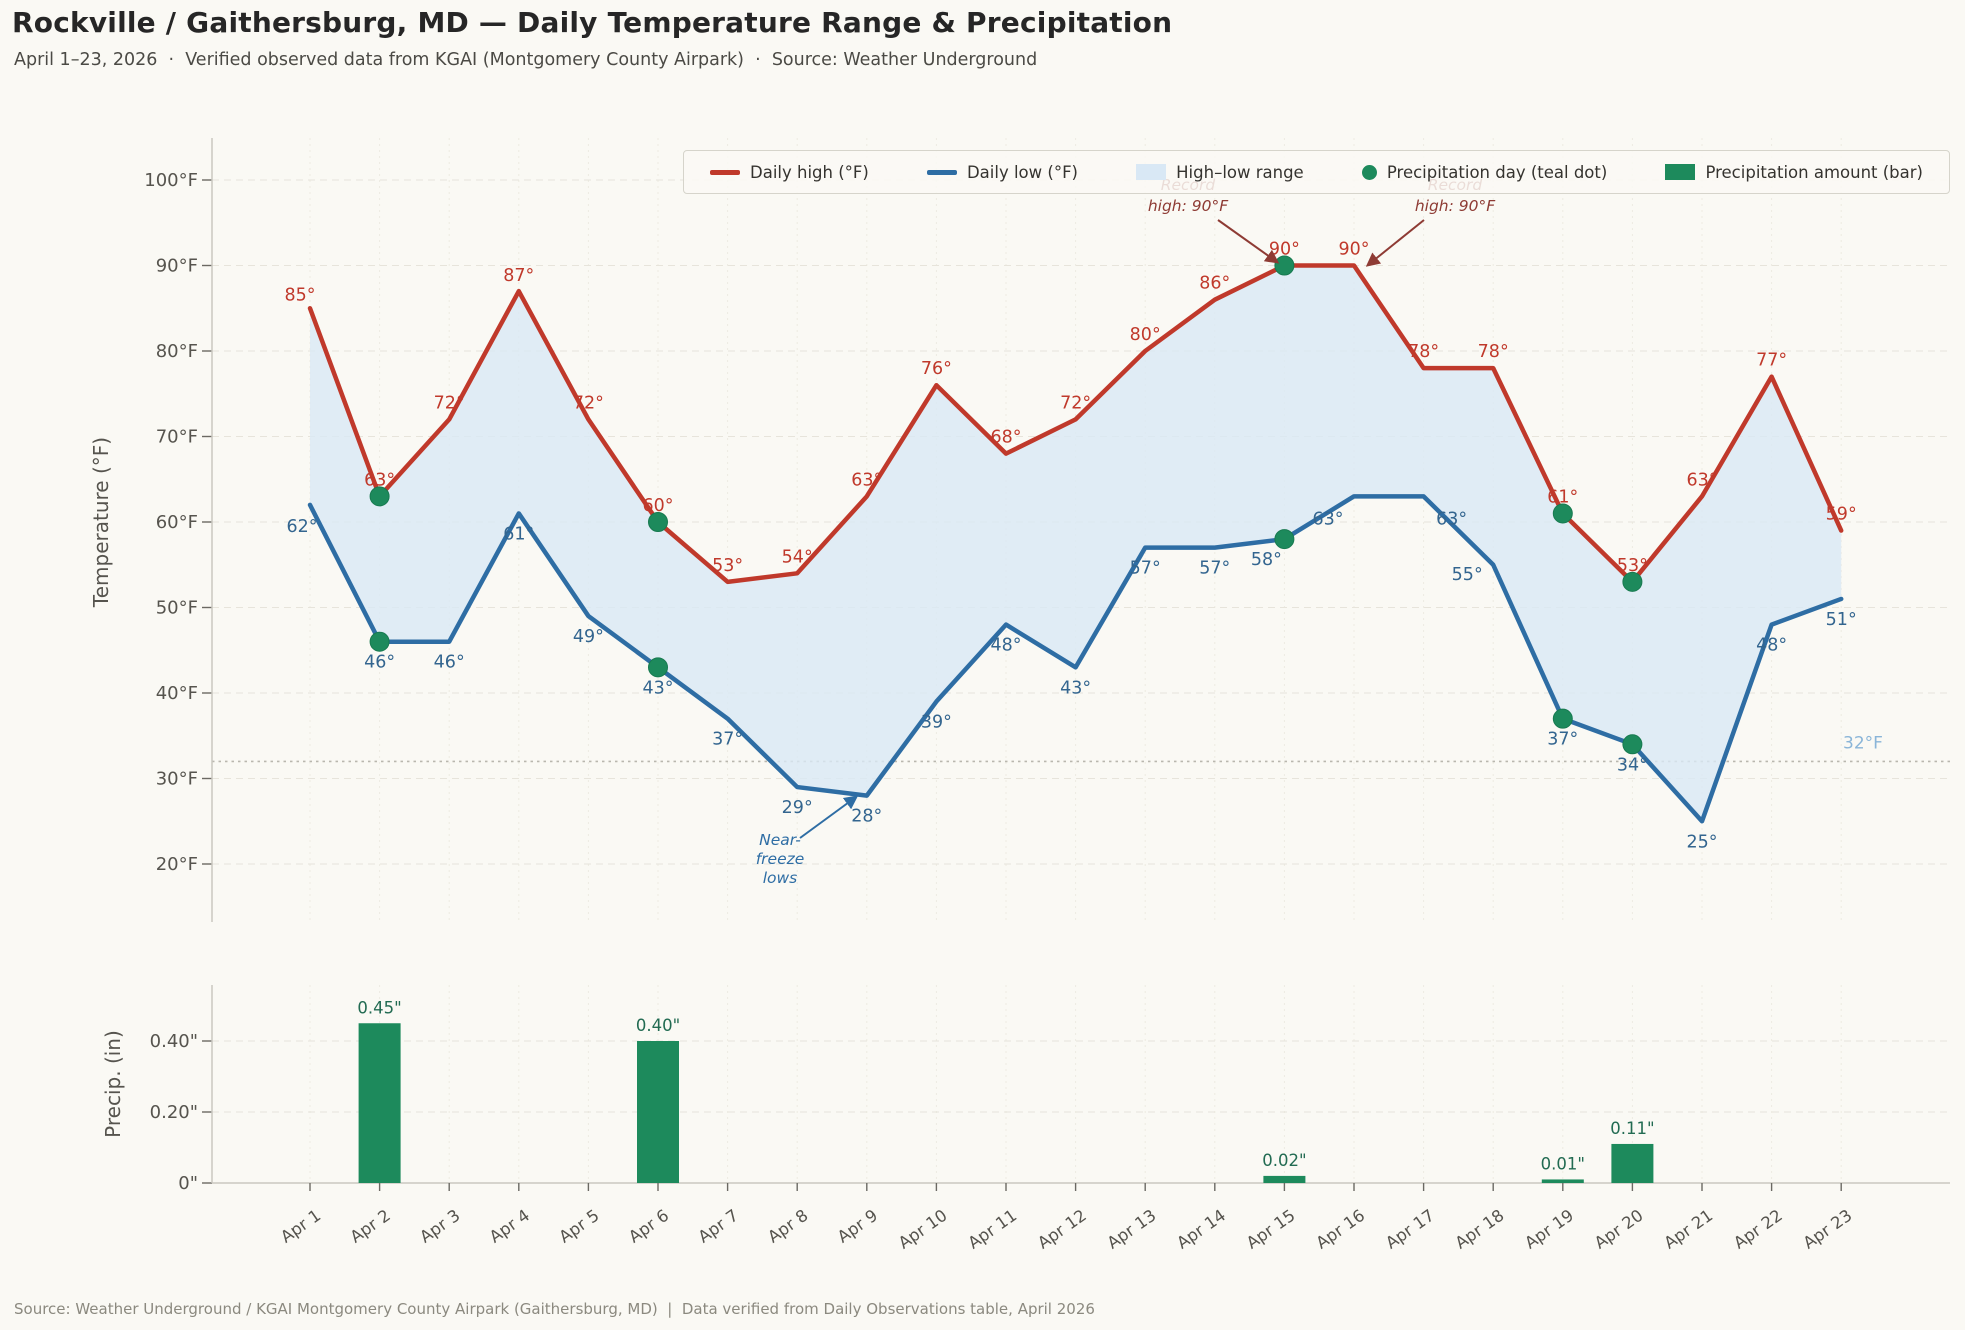 The width and height of the screenshot is (1965, 1330). What do you see at coordinates (797, 808) in the screenshot?
I see `low-value-label: 29°` at bounding box center [797, 808].